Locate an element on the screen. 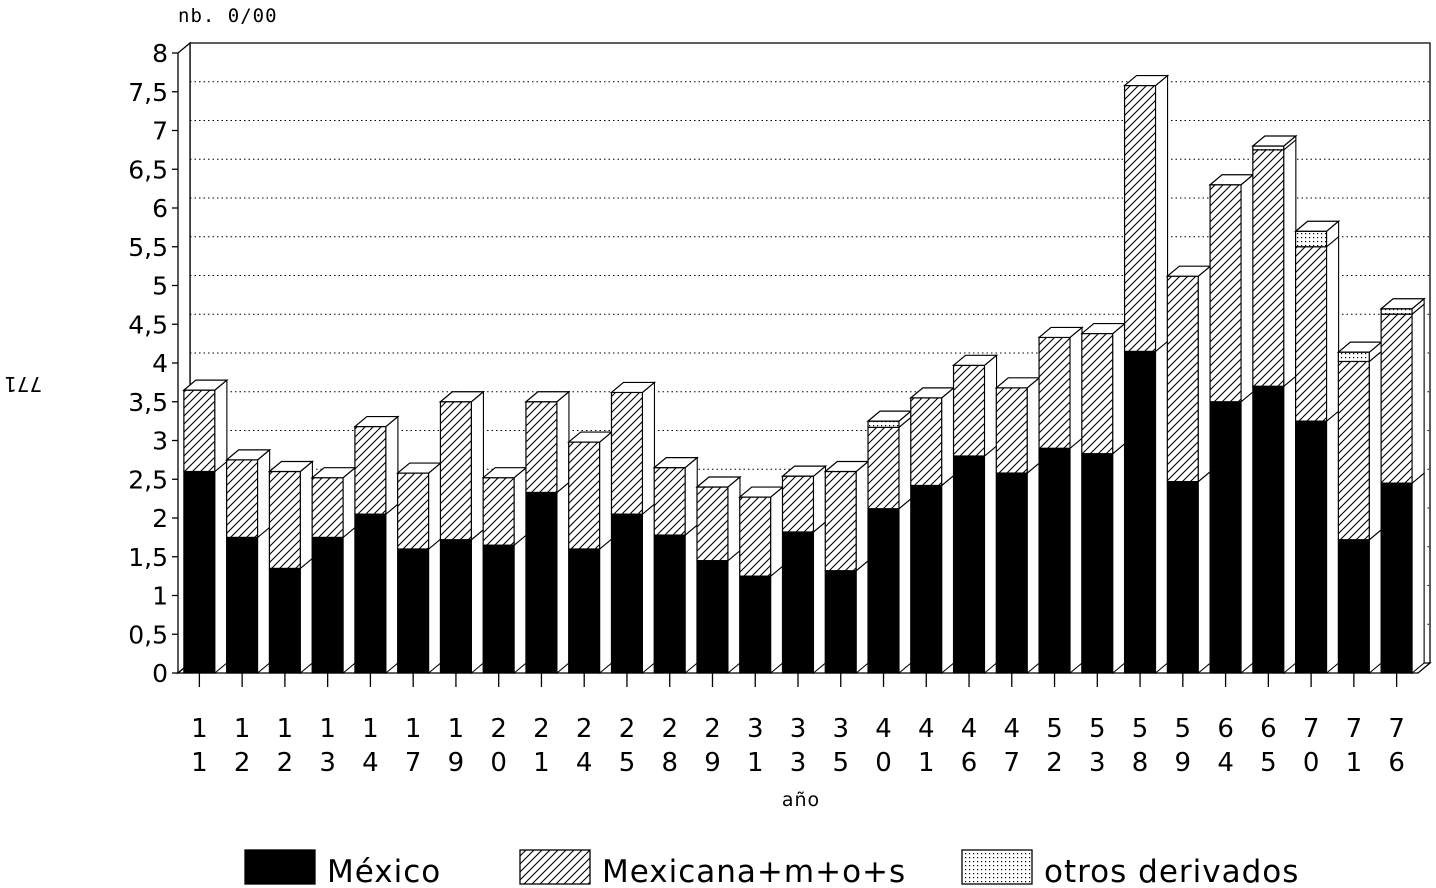 The image size is (1436, 888). y-tick-label: 6 is located at coordinates (160, 208).